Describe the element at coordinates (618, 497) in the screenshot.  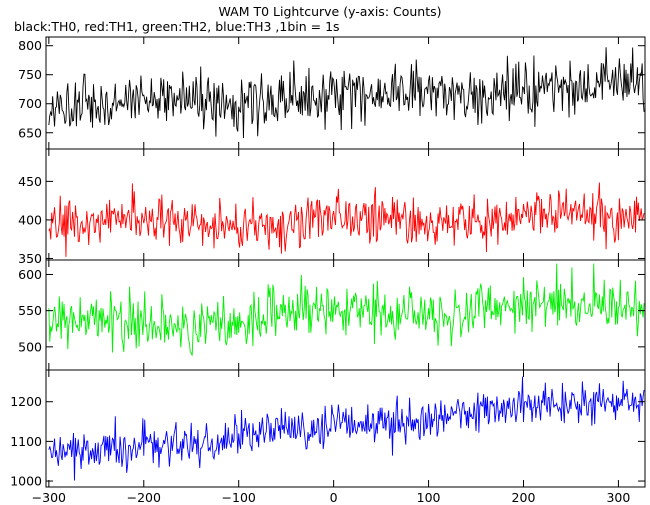
I see `x-tick-label: 300` at that location.